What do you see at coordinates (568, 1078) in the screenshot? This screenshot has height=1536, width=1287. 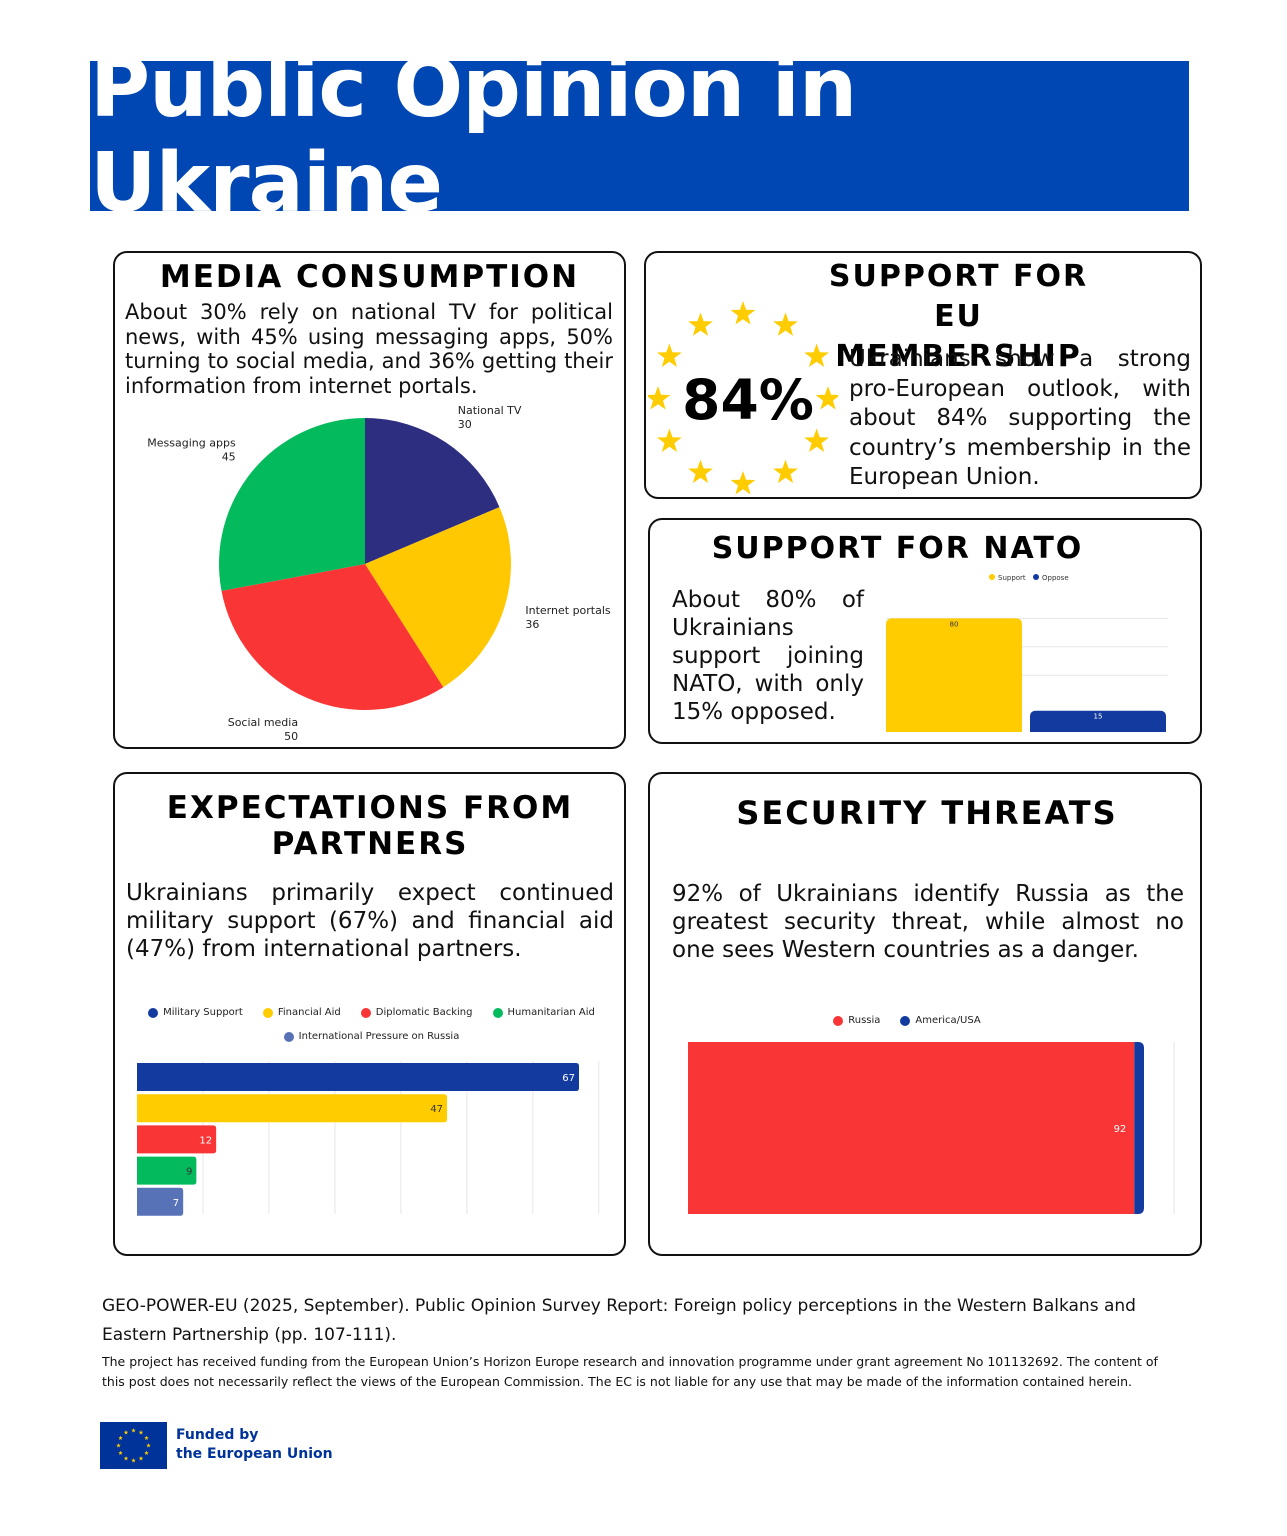 I see `bar-value-label: 67` at bounding box center [568, 1078].